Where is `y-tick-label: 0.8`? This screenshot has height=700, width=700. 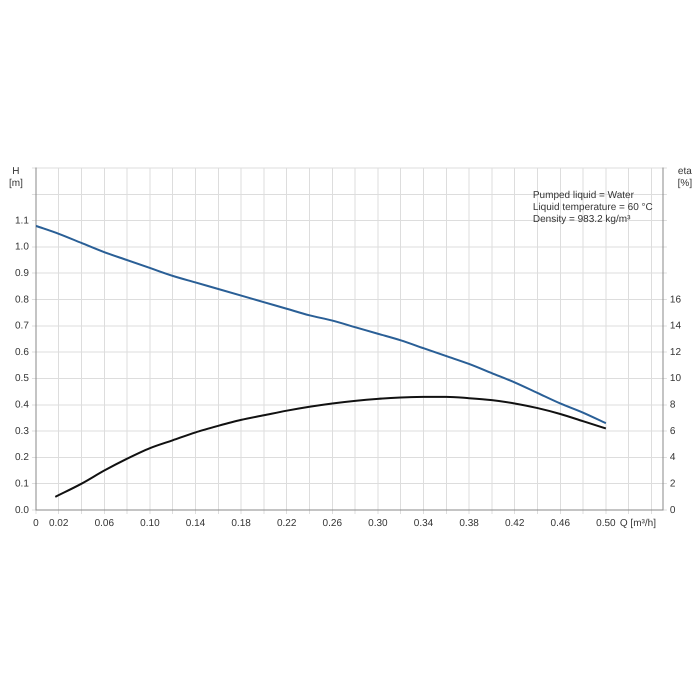
y-tick-label: 0.8 is located at coordinates (22, 300).